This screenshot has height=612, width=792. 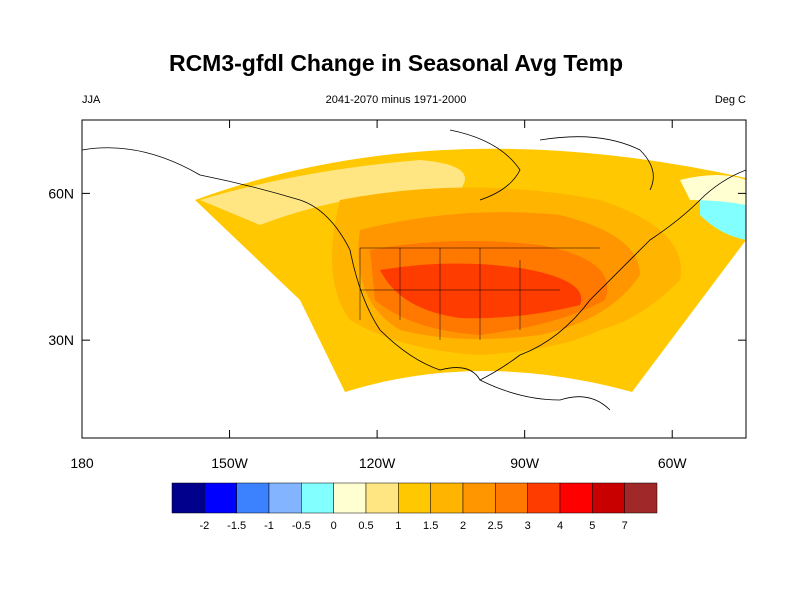 I want to click on field-labrador-cool, so click(x=723, y=216).